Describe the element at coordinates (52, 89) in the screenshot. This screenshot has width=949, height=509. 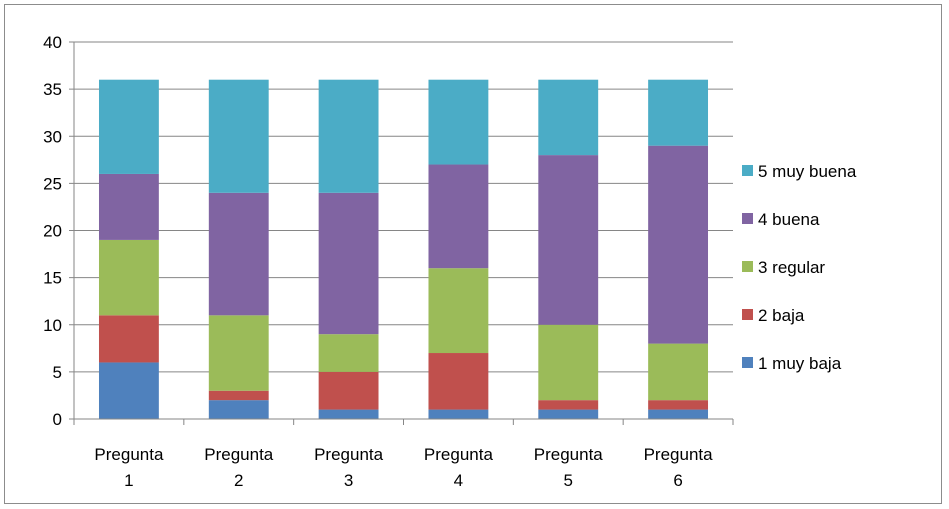
I see `y-tick-label: 35` at that location.